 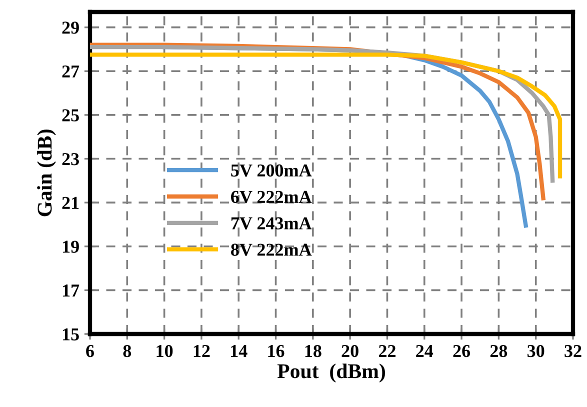 I want to click on y-tick-label: 21, so click(x=70, y=202).